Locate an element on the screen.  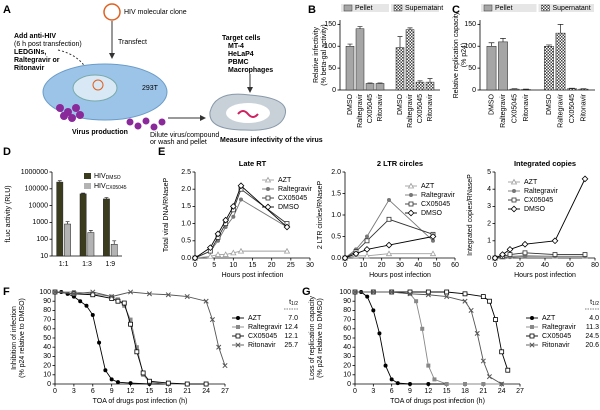
target-line: Target cells is located at coordinates (241, 38).